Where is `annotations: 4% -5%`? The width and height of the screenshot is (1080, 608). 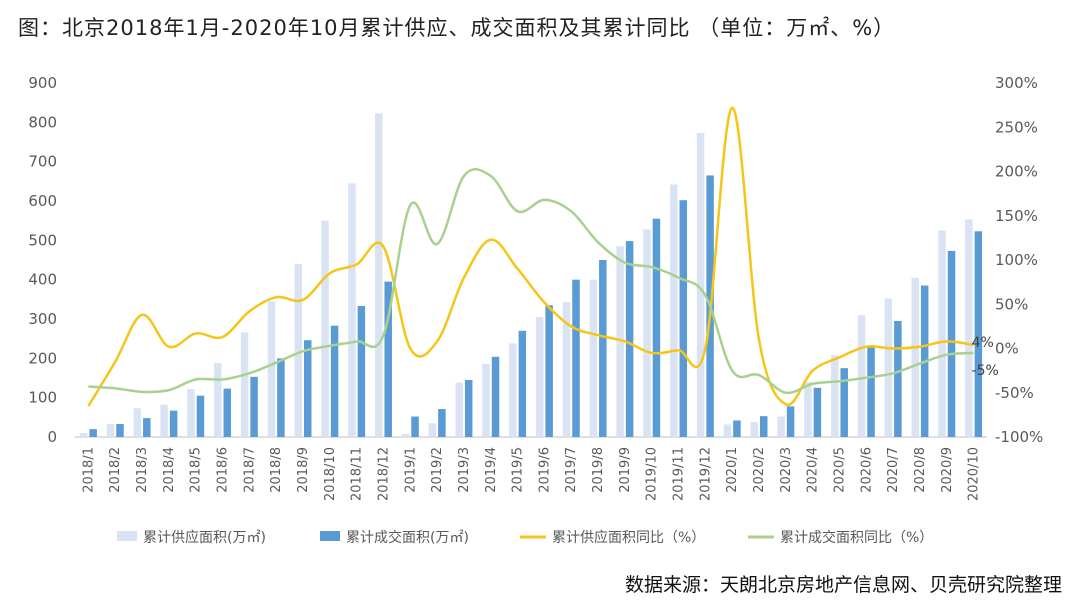
annotations: 4% -5% is located at coordinates (985, 357).